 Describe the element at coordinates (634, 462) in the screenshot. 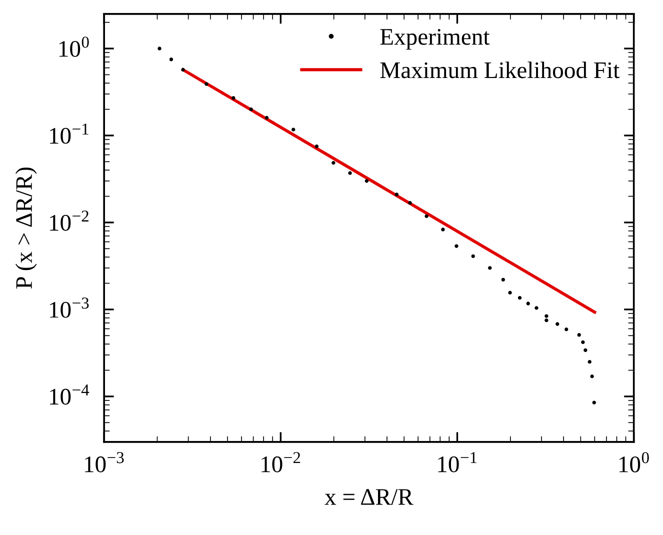

I see `x-tick-label: 10$^{0}$` at that location.